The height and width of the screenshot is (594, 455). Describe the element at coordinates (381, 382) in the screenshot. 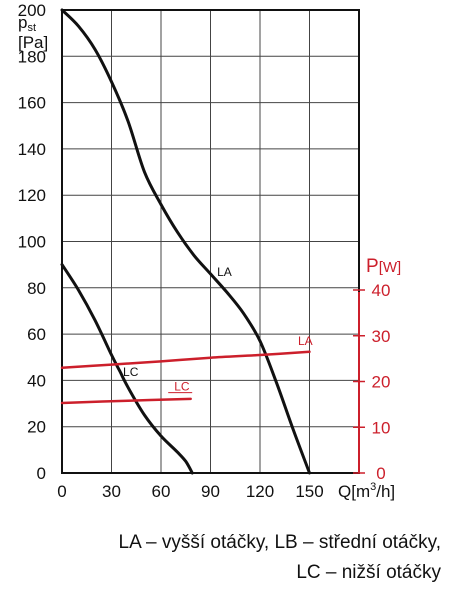

I see `y-right-tick-label: 20` at that location.